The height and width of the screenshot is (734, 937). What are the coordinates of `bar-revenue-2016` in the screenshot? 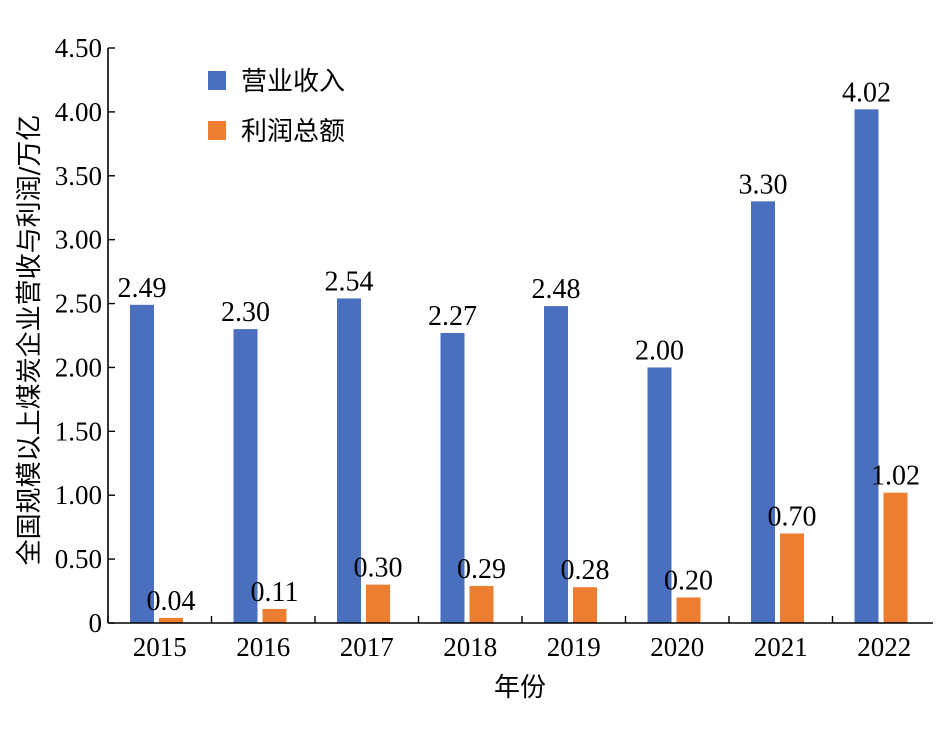 It's located at (245, 476).